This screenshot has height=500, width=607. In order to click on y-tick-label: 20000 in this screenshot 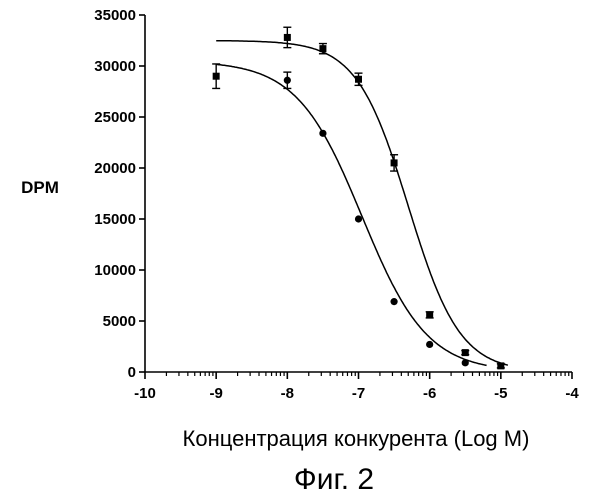, I will do `click(115, 168)`.